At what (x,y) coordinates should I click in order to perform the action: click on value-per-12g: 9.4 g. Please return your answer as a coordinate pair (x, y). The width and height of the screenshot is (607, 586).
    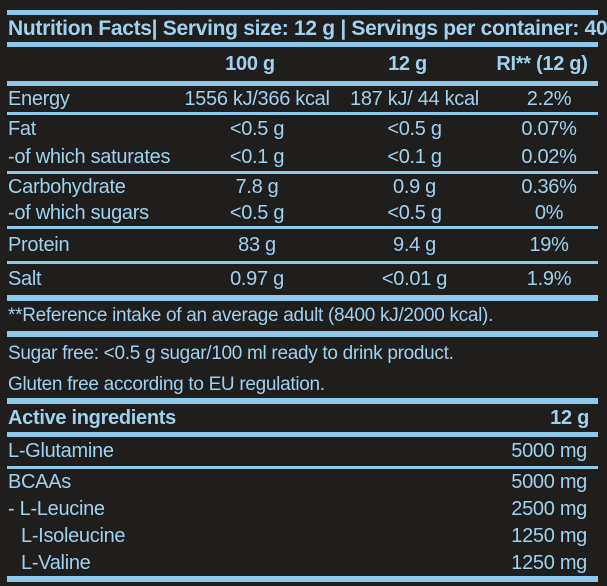
    Looking at the image, I should click on (414, 244).